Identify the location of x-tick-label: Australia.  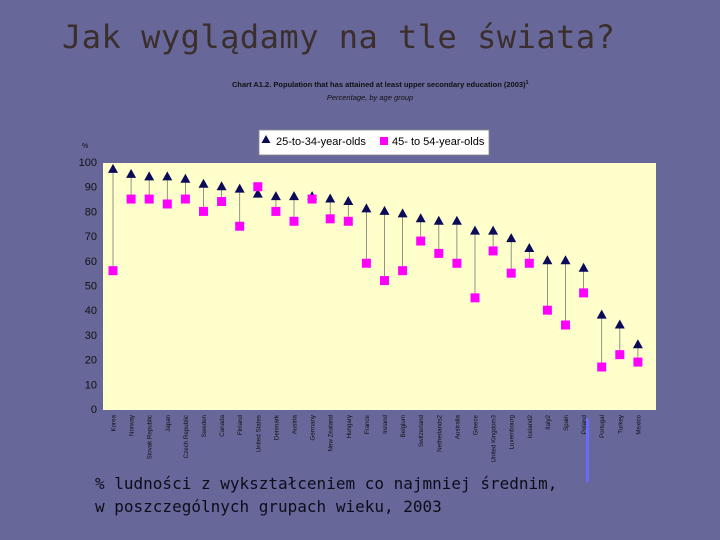
(457, 426).